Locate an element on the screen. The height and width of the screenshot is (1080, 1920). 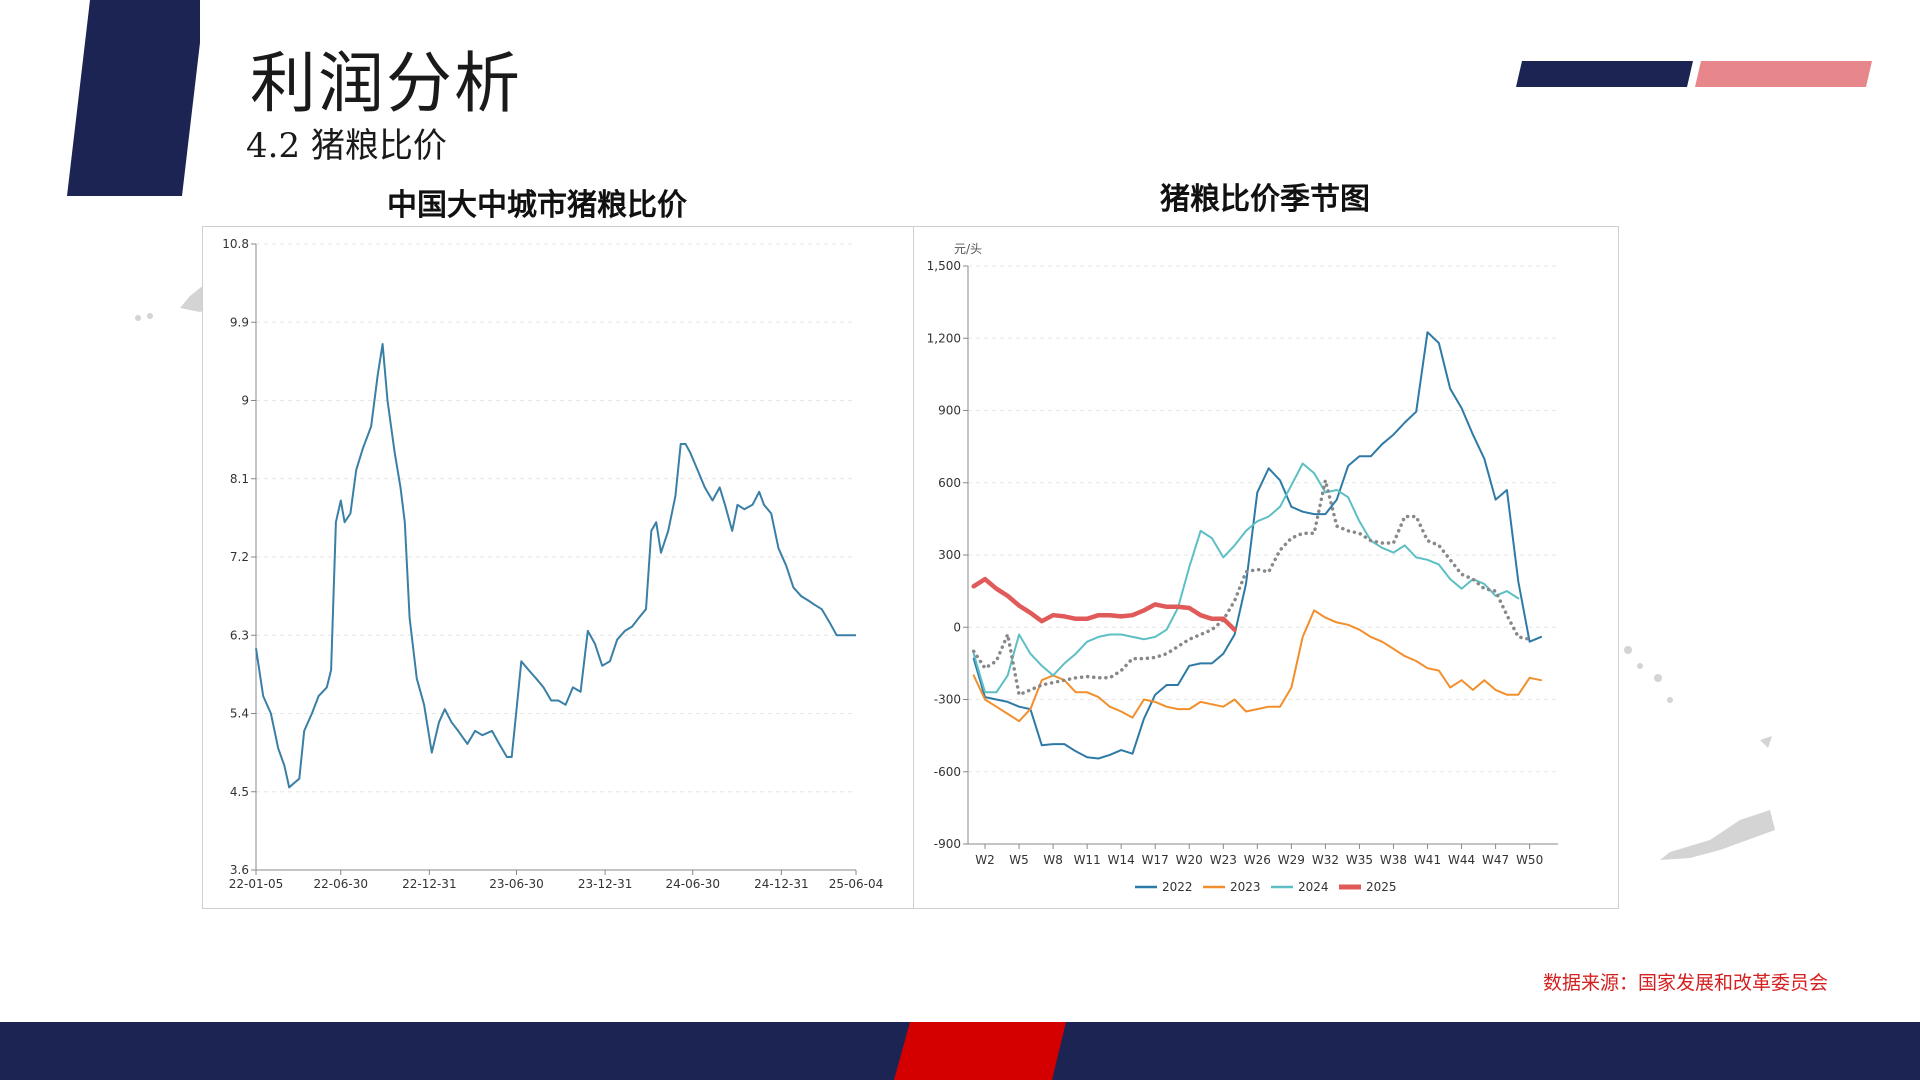
y-tick-label: 900 is located at coordinates (949, 411).